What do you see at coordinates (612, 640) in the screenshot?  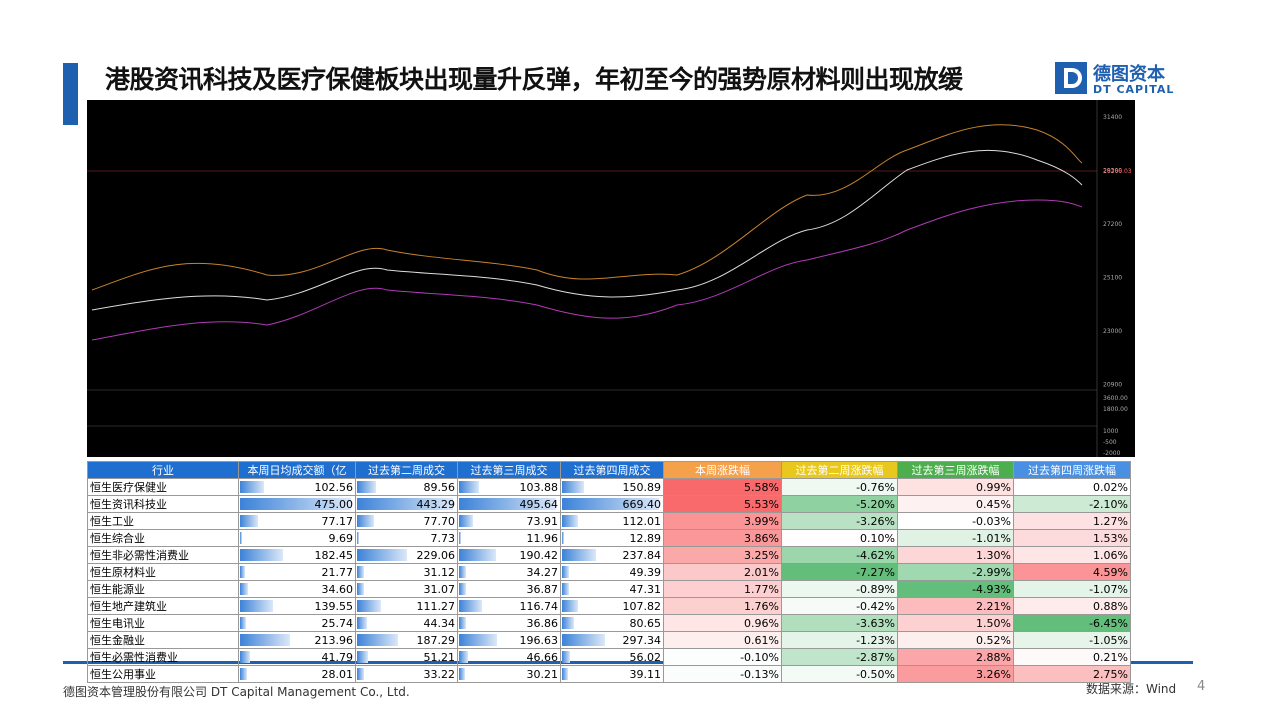 I see `value-cell: 297.34` at bounding box center [612, 640].